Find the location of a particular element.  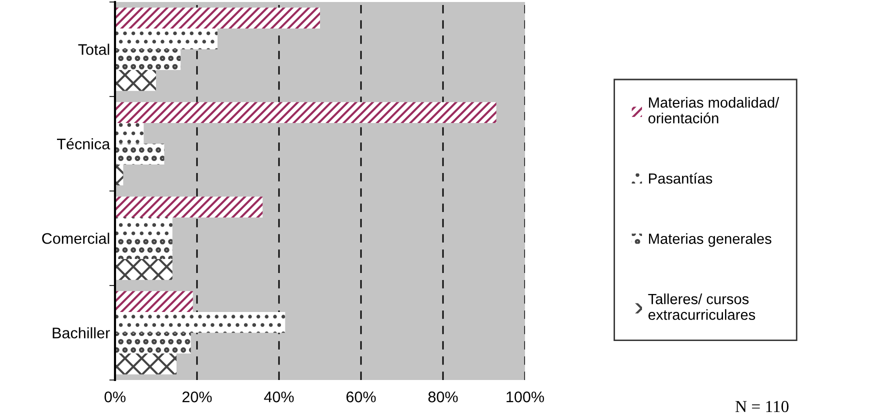

y-tick-label: Técnica is located at coordinates (83, 144).